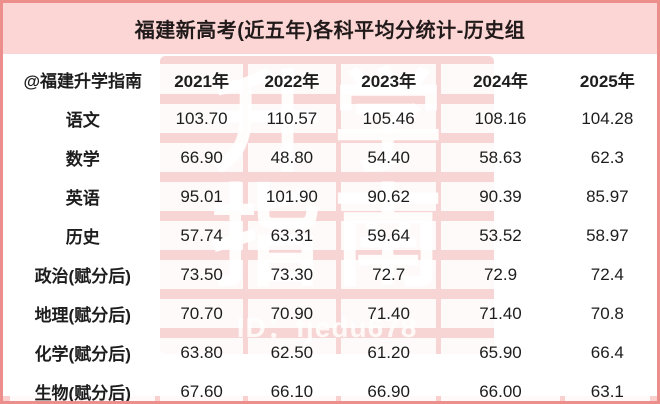 The width and height of the screenshot is (660, 404). What do you see at coordinates (201, 118) in the screenshot?
I see `score-cell: 103.70` at bounding box center [201, 118].